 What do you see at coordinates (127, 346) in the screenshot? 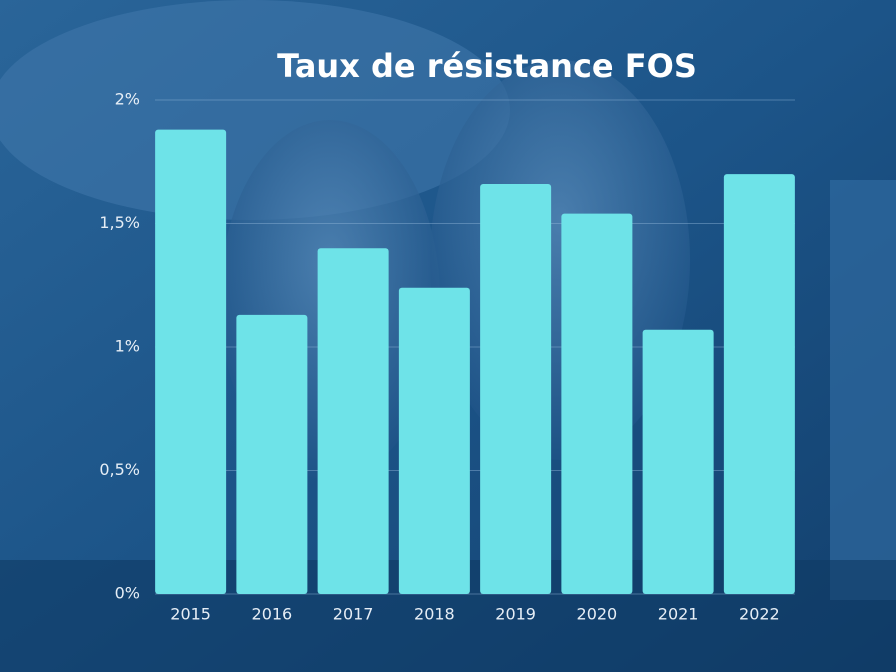
I see `y-tick-label: 1%` at bounding box center [127, 346].